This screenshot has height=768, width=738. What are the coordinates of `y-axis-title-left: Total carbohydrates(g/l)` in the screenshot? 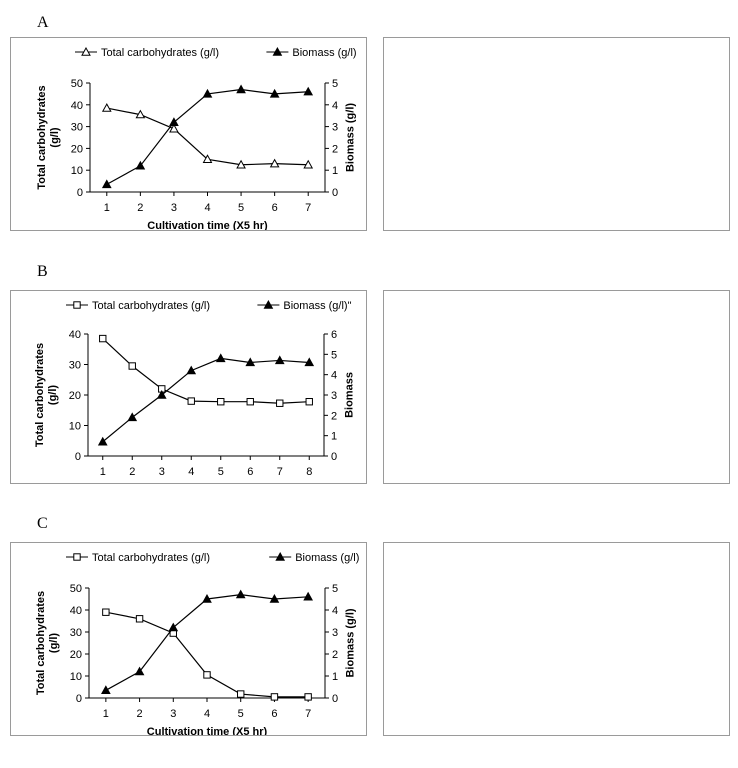 It's located at (47, 643).